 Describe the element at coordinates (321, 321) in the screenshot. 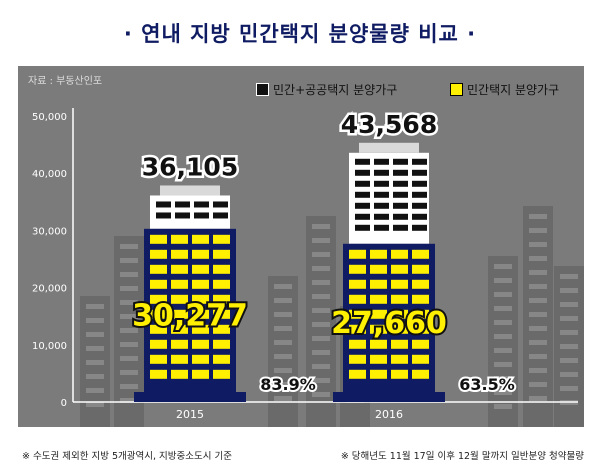

I see `background-building` at that location.